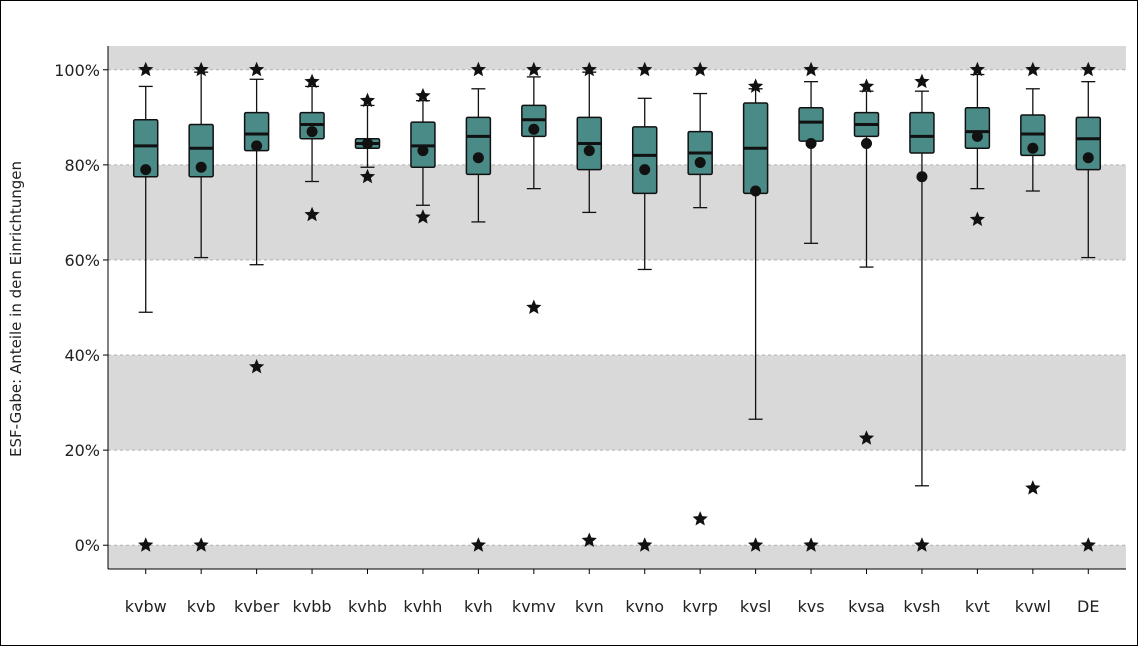  I want to click on x-tick-label-kvbw: kvbw, so click(146, 606).